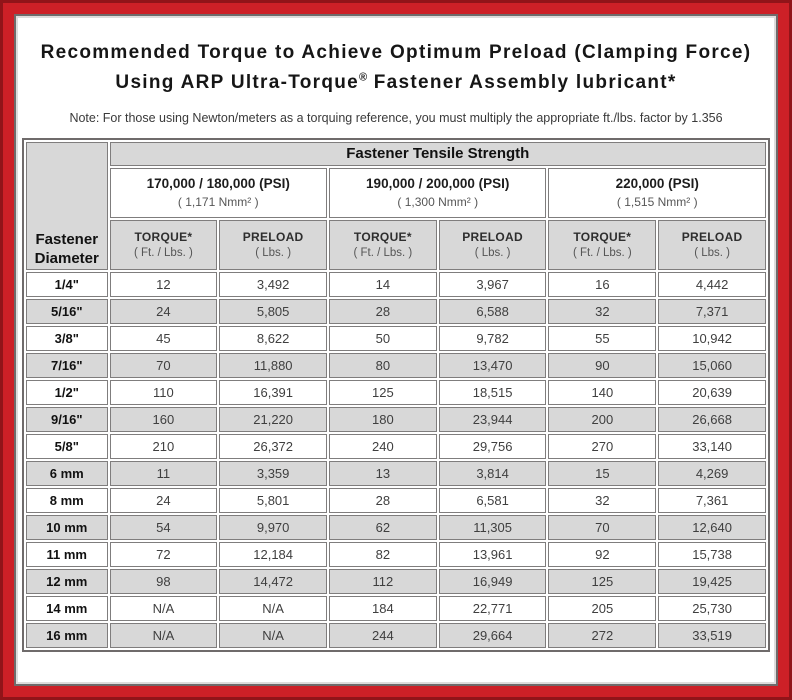  I want to click on value-cell: 5,805, so click(273, 311).